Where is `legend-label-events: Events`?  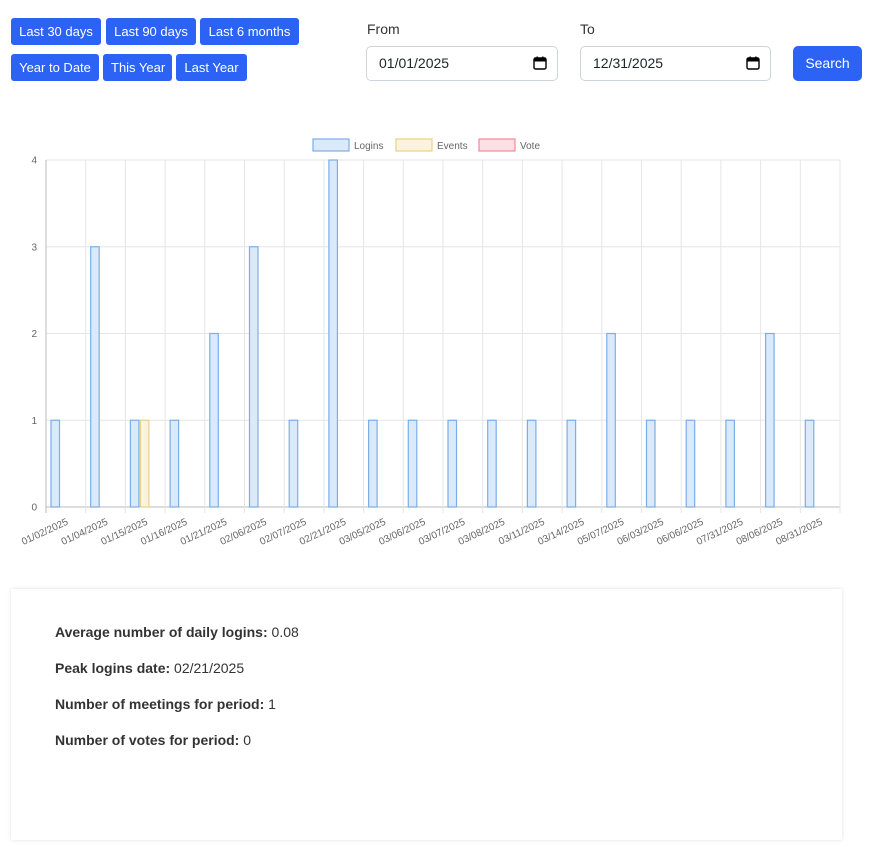
legend-label-events: Events is located at coordinates (452, 146).